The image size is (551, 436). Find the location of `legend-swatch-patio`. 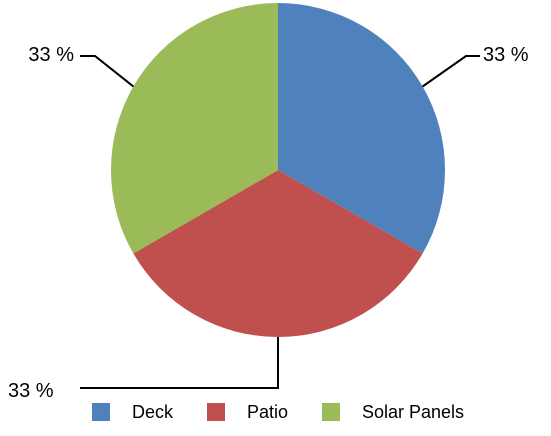

legend-swatch-patio is located at coordinates (216, 412).